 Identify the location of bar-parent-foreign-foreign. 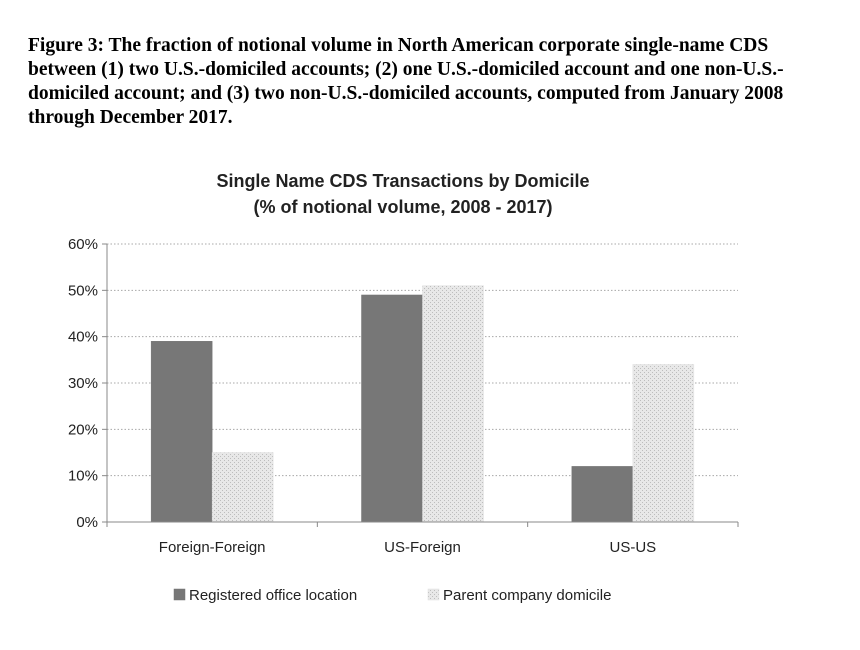
(242, 487).